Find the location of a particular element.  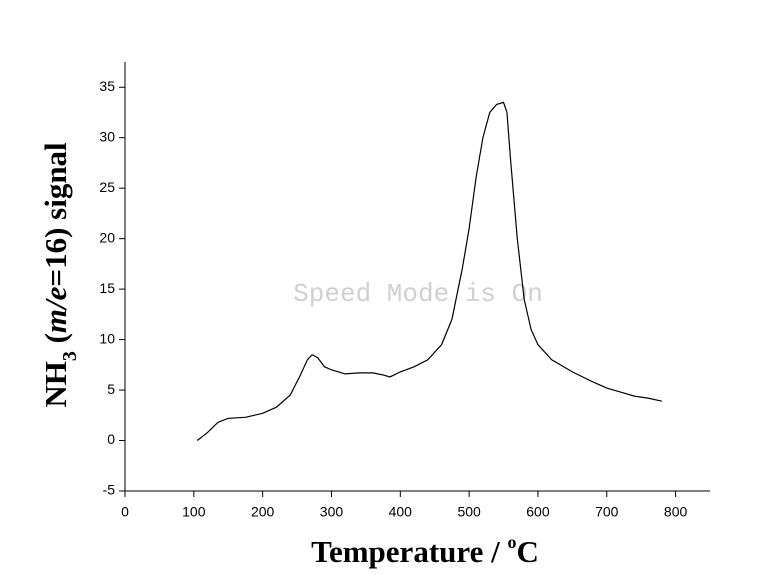

x-tick-label: 0 is located at coordinates (125, 512).